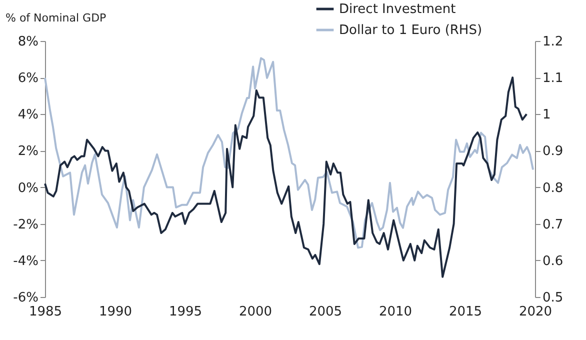 Image resolution: width=586 pixels, height=340 pixels. Describe the element at coordinates (28, 78) in the screenshot. I see `y-tick-label: 6%` at that location.